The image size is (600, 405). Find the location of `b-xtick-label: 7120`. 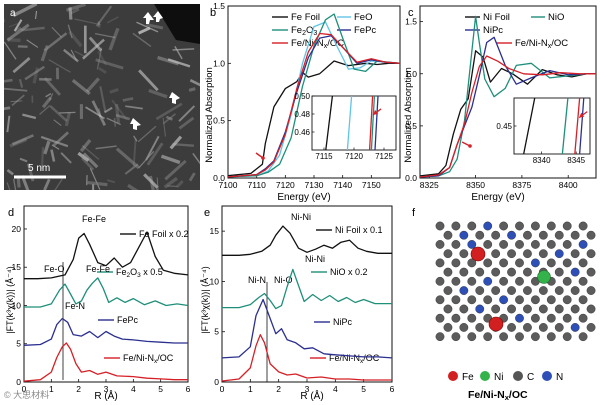

b-xtick-label: 7120 is located at coordinates (285, 185).